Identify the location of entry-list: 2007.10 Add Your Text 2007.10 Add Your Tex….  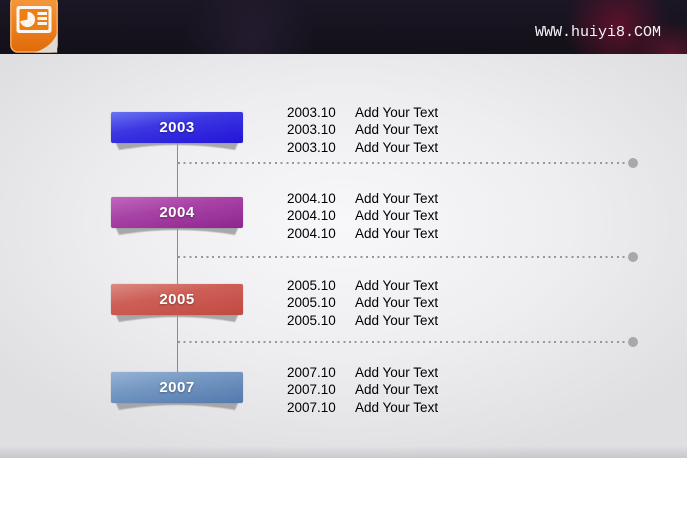
(362, 390).